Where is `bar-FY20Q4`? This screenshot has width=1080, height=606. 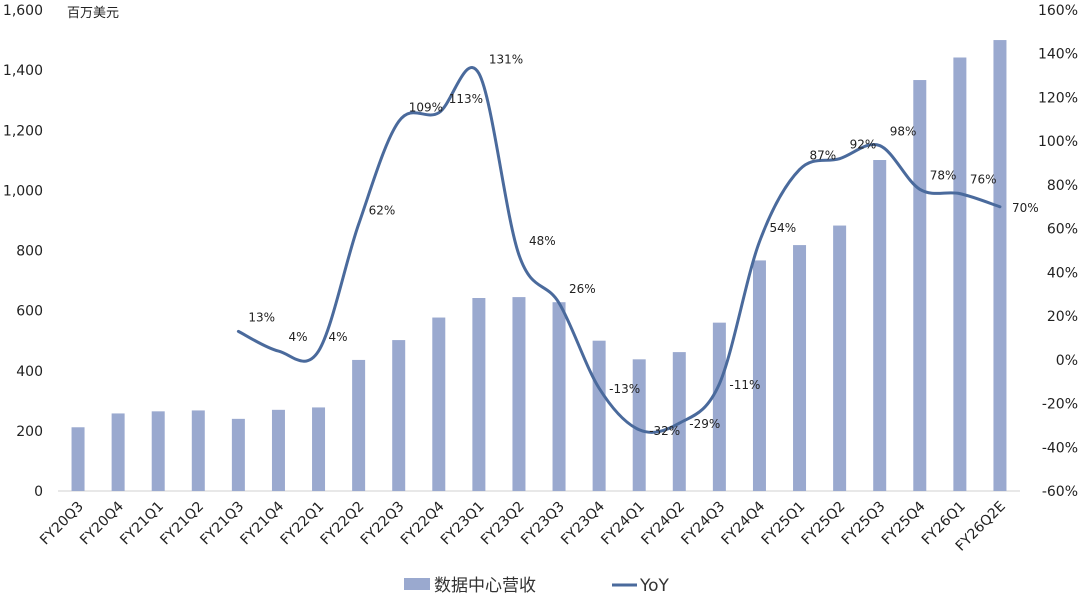
bar-FY20Q4 is located at coordinates (118, 452).